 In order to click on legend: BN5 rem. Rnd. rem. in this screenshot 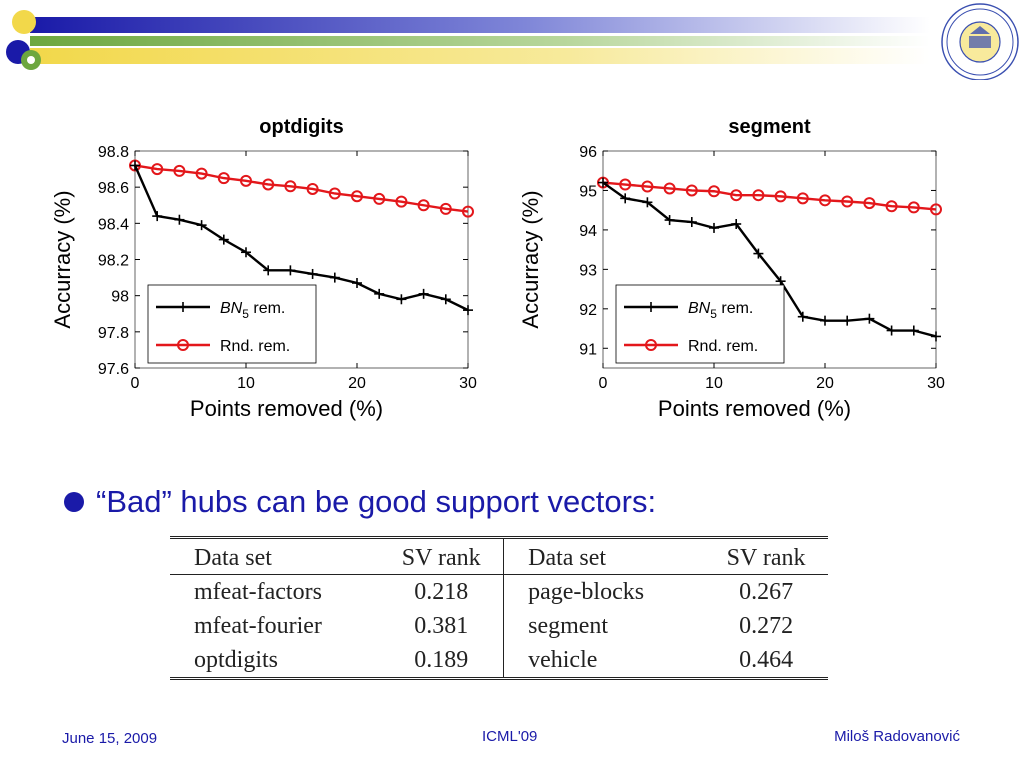, I will do `click(232, 324)`.